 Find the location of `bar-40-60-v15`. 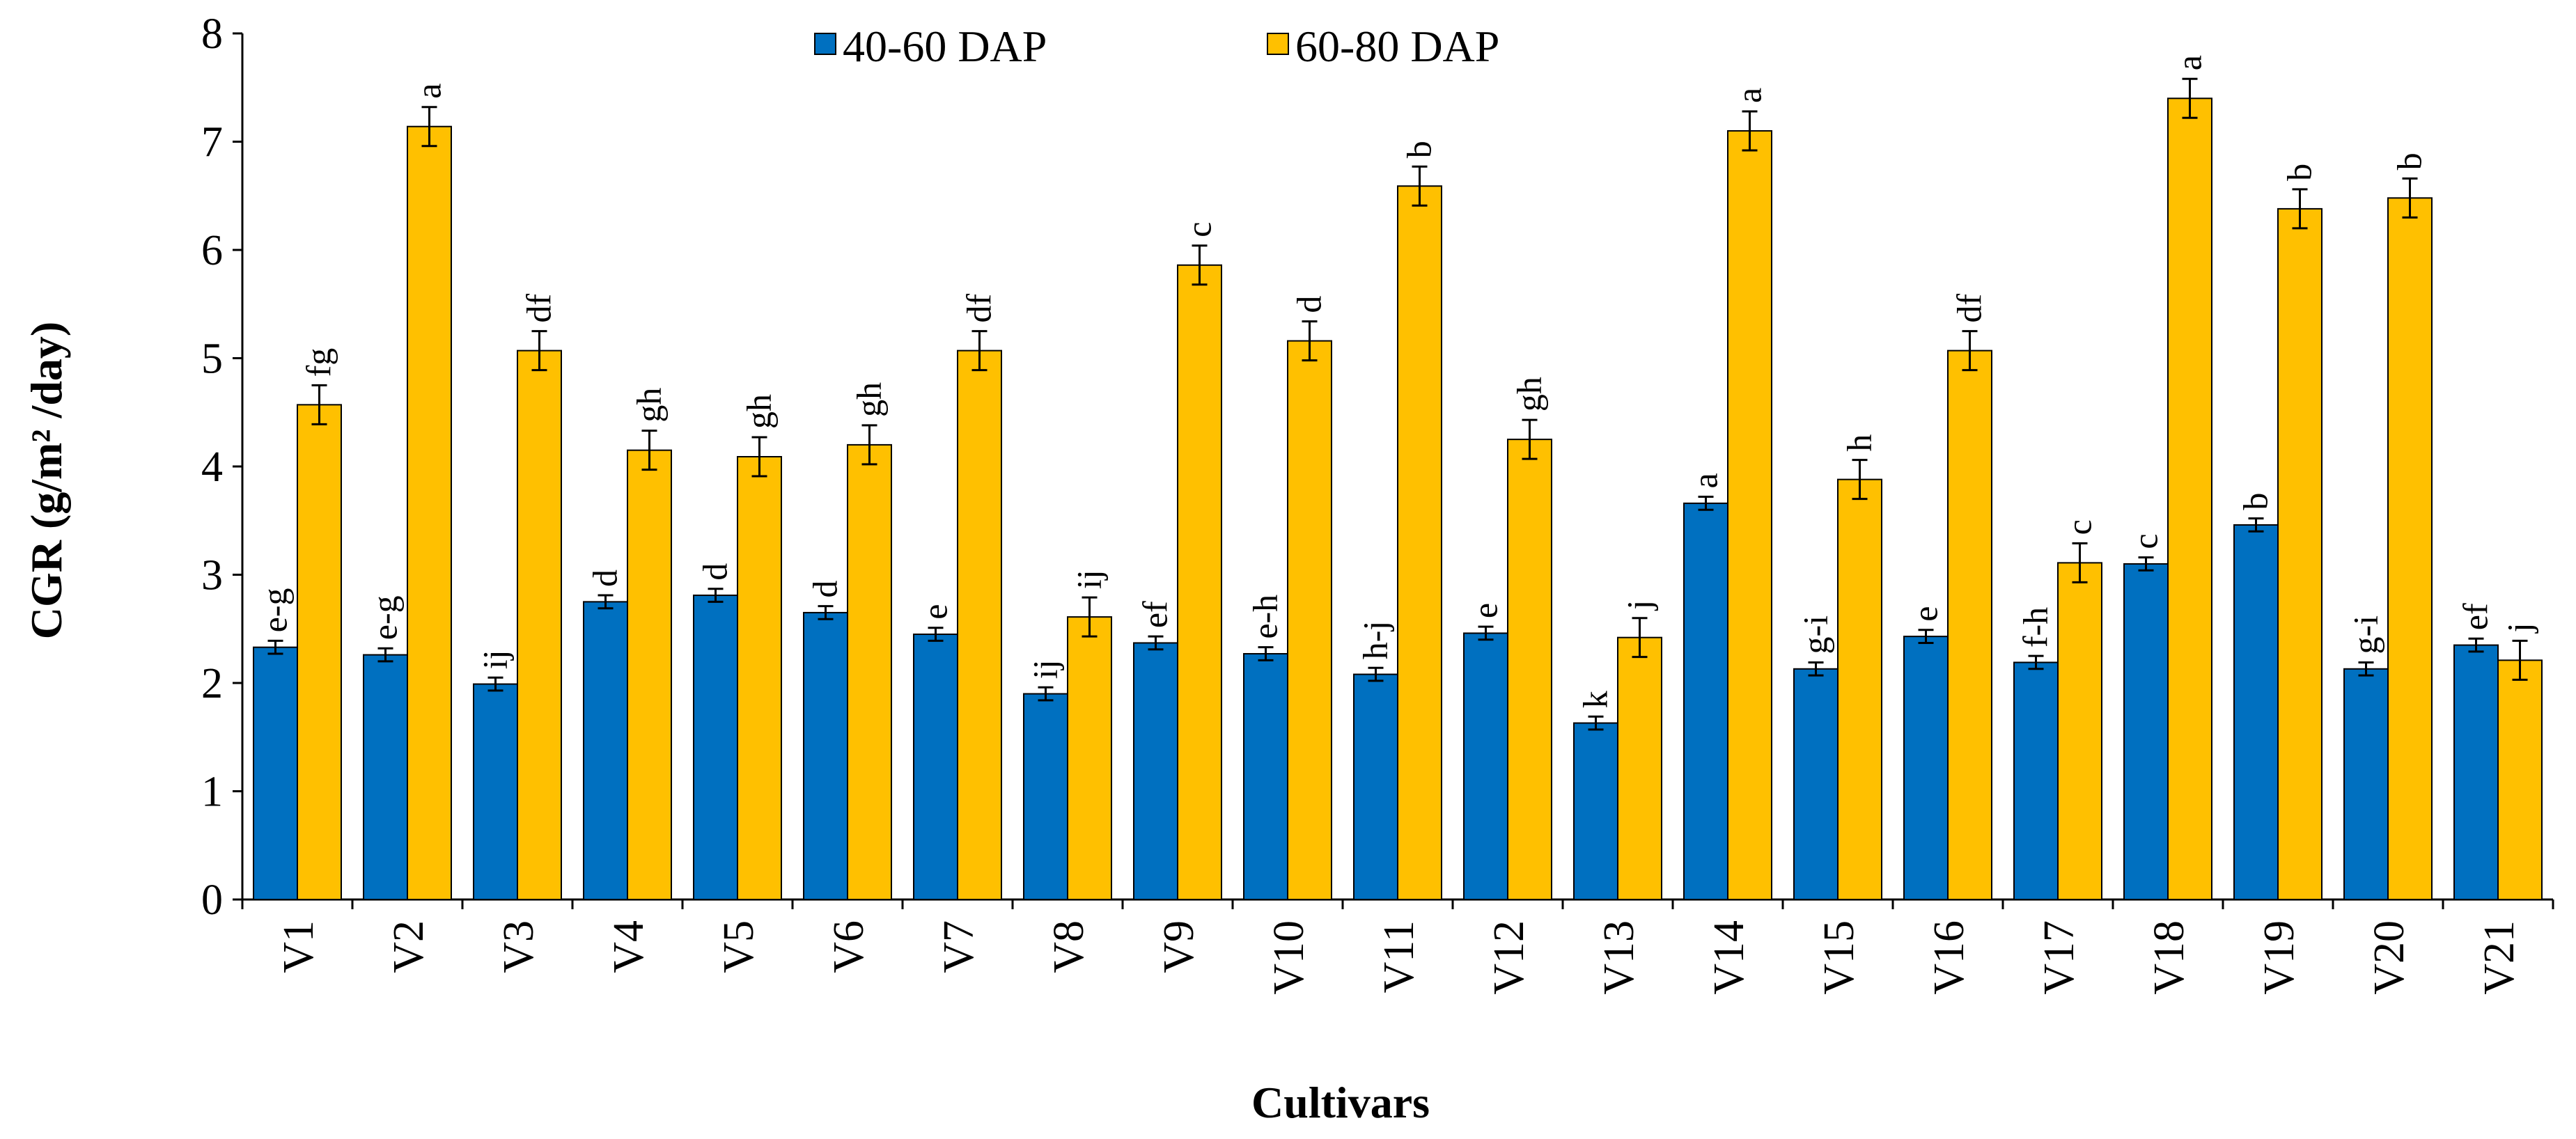

bar-40-60-v15 is located at coordinates (1816, 784).